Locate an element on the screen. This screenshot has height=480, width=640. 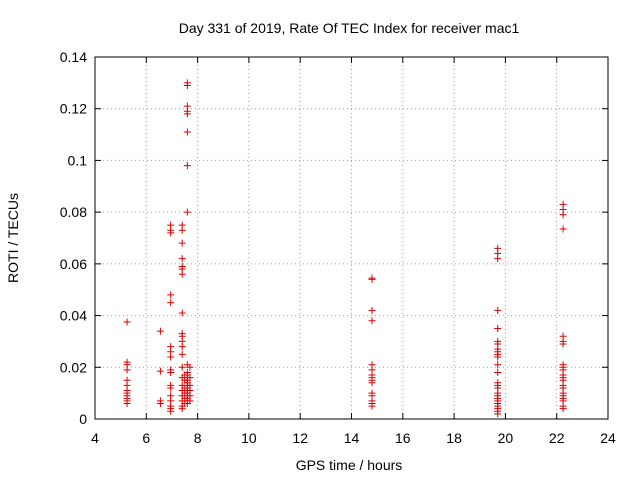
x-tick-label: 18 is located at coordinates (454, 438).